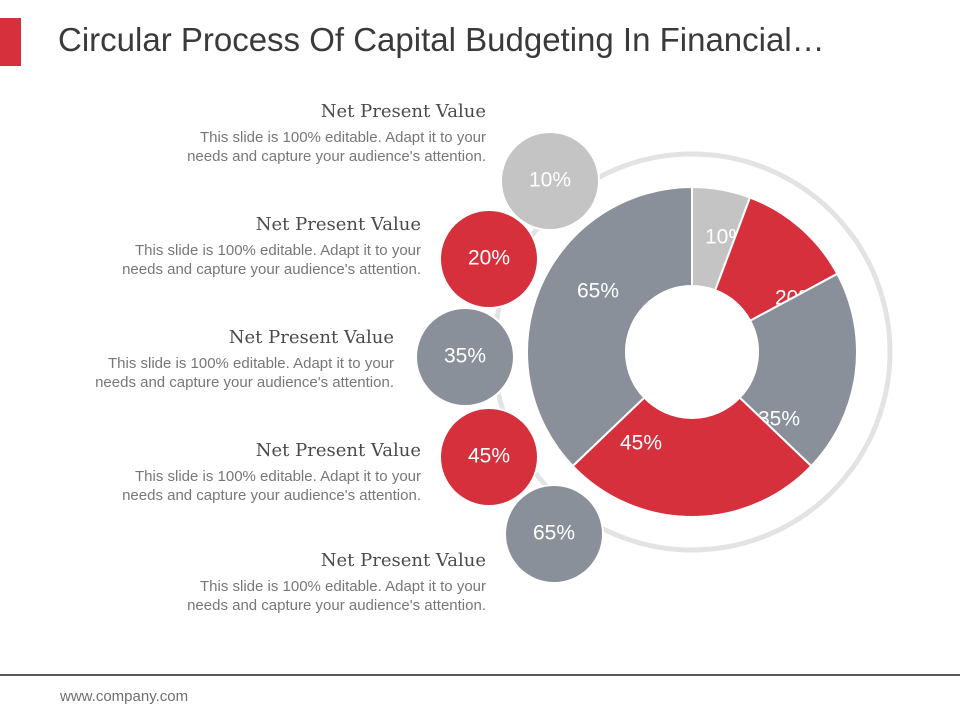 Image resolution: width=960 pixels, height=720 pixels. I want to click on footer-divider, so click(480, 675).